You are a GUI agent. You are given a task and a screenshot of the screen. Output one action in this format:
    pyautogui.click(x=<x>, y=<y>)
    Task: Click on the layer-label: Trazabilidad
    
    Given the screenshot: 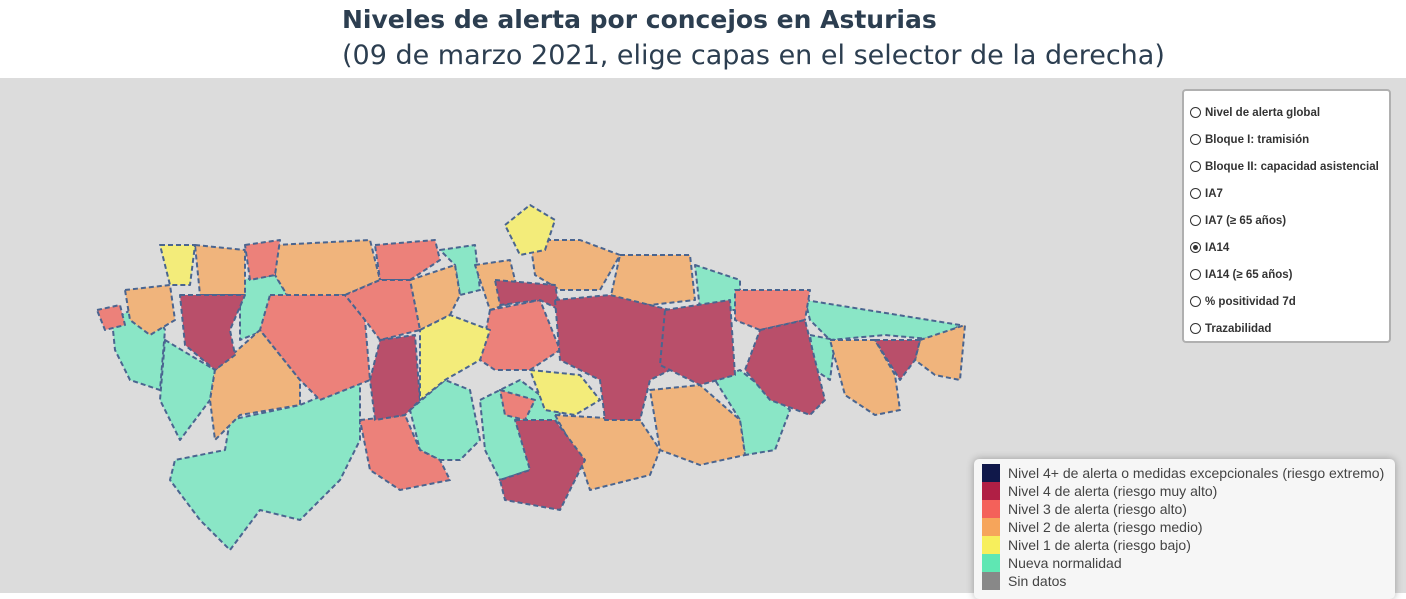 What is the action you would take?
    pyautogui.click(x=1238, y=328)
    